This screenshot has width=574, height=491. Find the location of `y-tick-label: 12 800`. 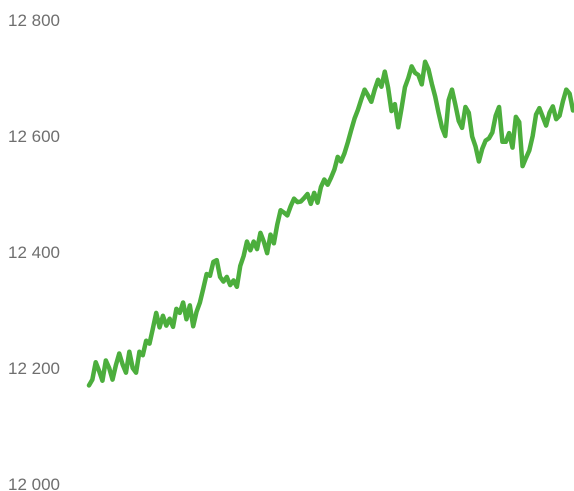

y-tick-label: 12 800 is located at coordinates (34, 20).